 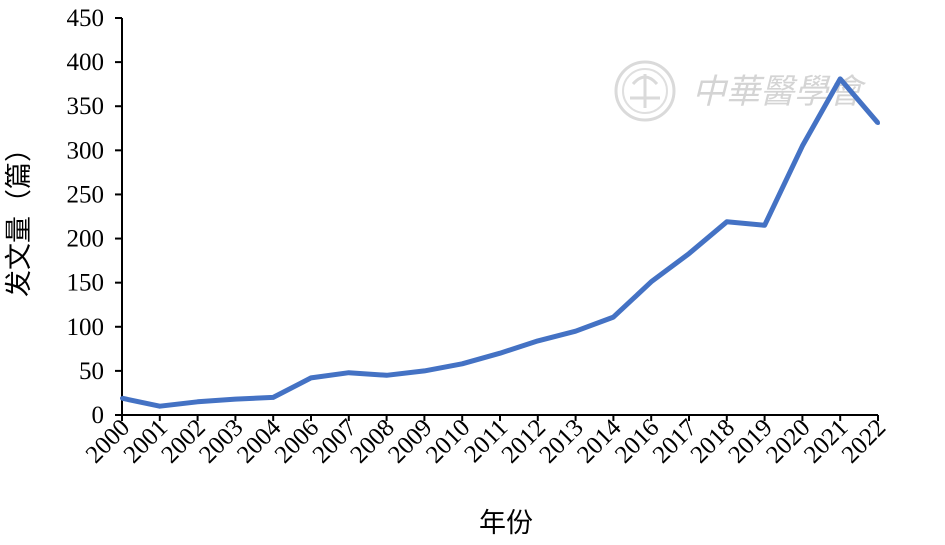 What do you see at coordinates (86, 106) in the screenshot?
I see `y-tick-label: 350` at bounding box center [86, 106].